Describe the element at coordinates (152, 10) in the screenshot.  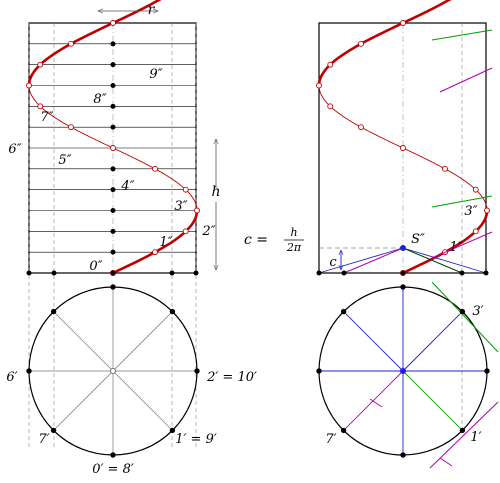
I see `r-label: r` at that location.